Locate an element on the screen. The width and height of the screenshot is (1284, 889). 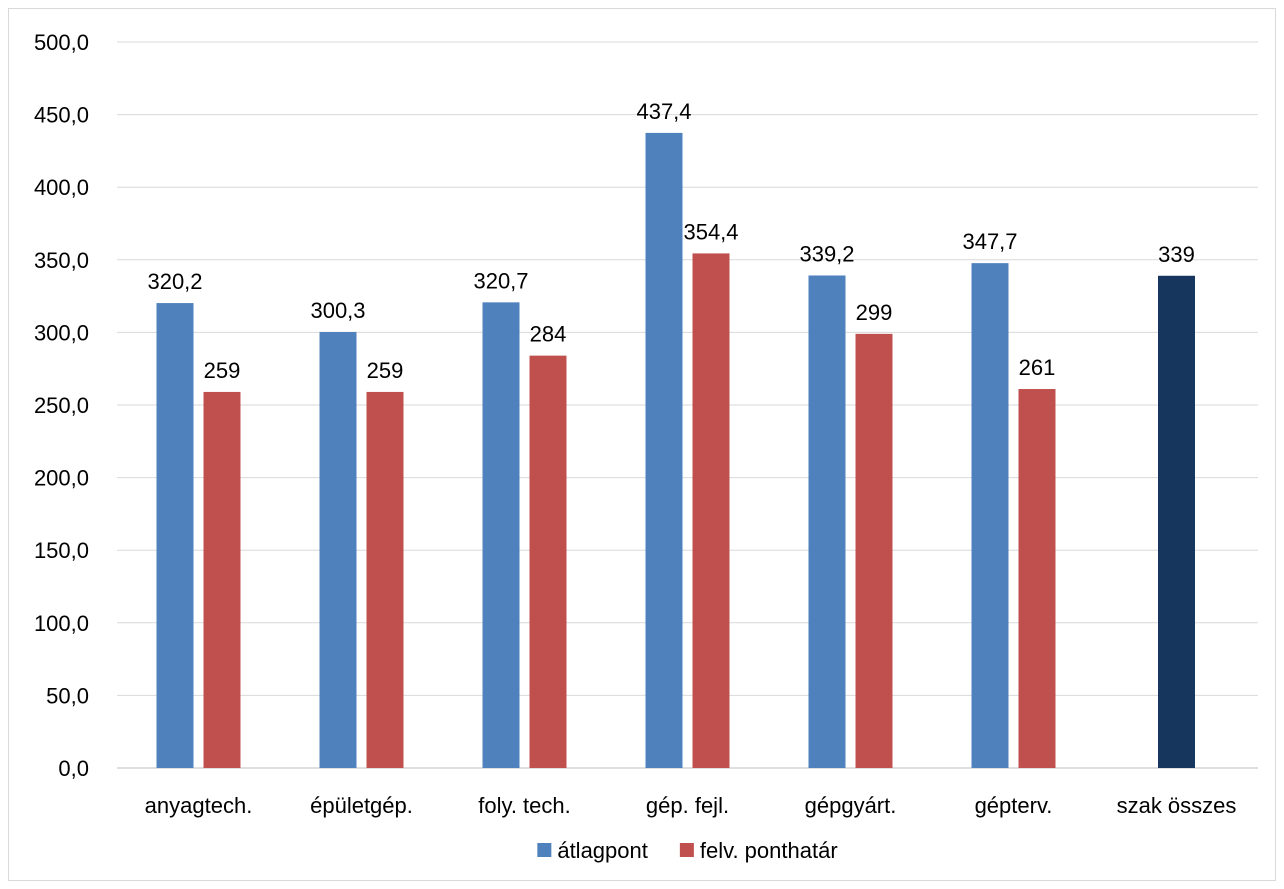
bar-total is located at coordinates (1176, 521).